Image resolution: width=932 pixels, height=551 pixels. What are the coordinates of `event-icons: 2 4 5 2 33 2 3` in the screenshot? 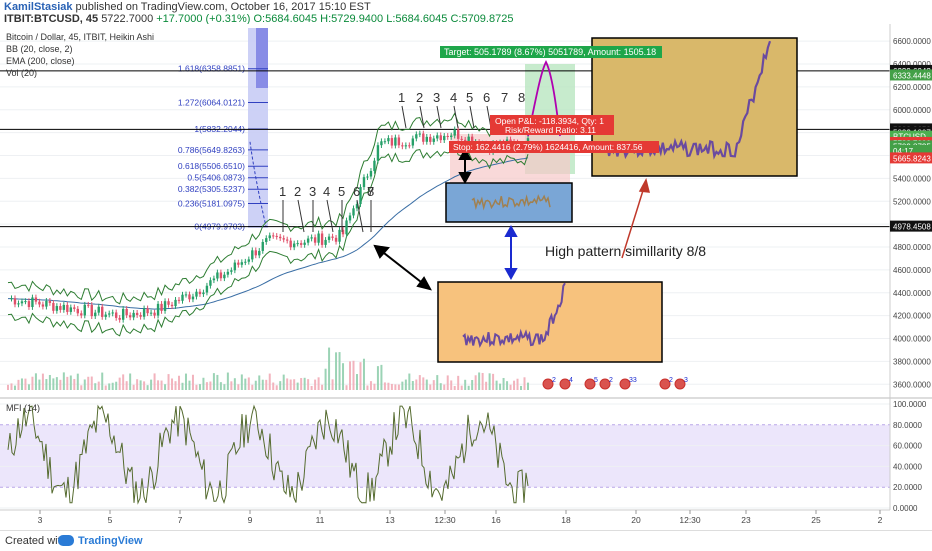 It's located at (615, 383).